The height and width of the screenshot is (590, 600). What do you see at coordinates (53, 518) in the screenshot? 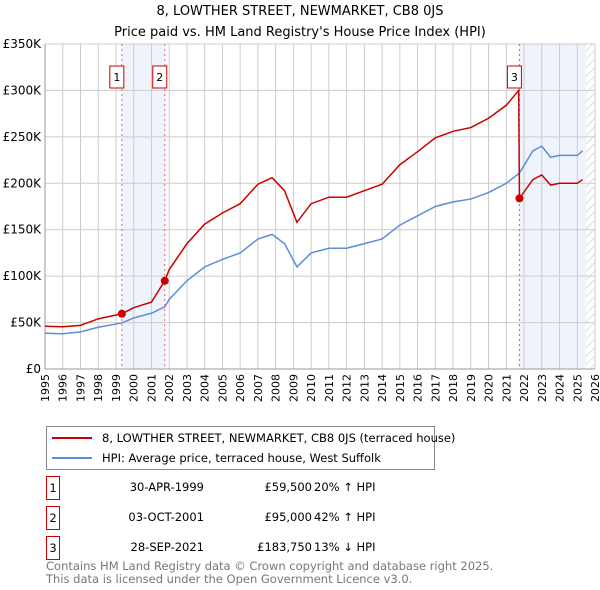
I see `sale-number: 2` at bounding box center [53, 518].